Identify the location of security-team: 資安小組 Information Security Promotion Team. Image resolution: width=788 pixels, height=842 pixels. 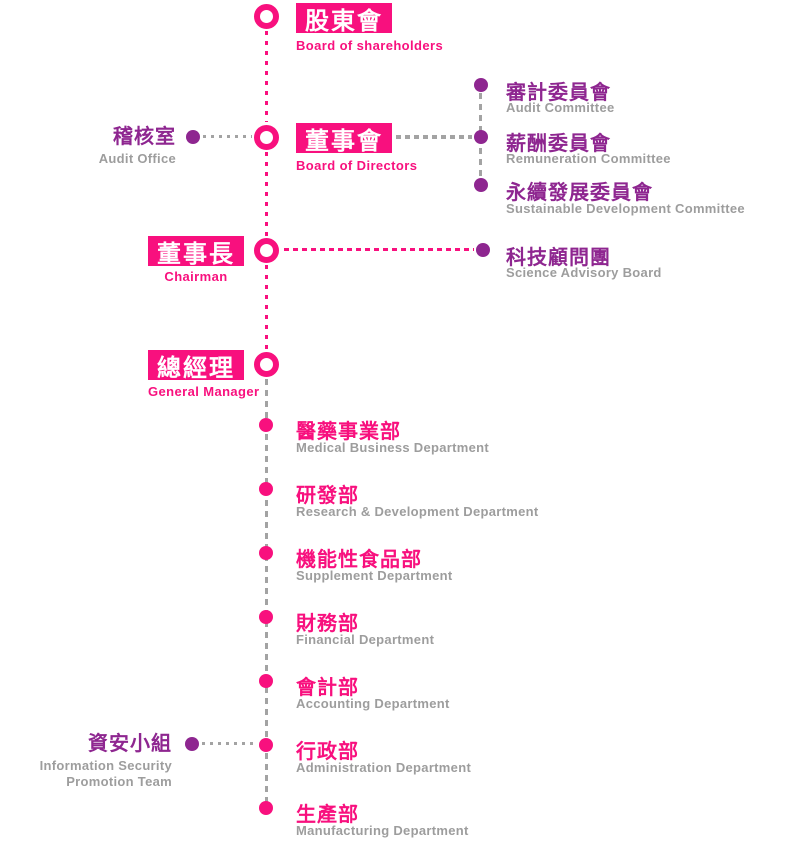
(106, 761).